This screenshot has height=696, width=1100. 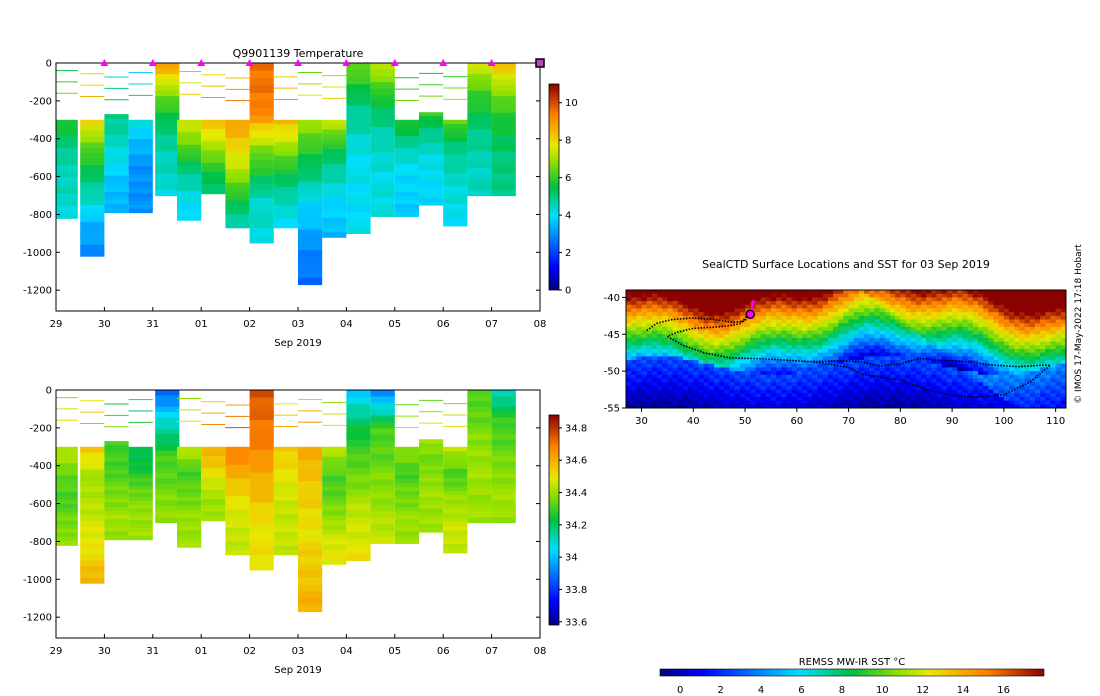 What do you see at coordinates (104, 62) in the screenshot?
I see `surface-marker` at bounding box center [104, 62].